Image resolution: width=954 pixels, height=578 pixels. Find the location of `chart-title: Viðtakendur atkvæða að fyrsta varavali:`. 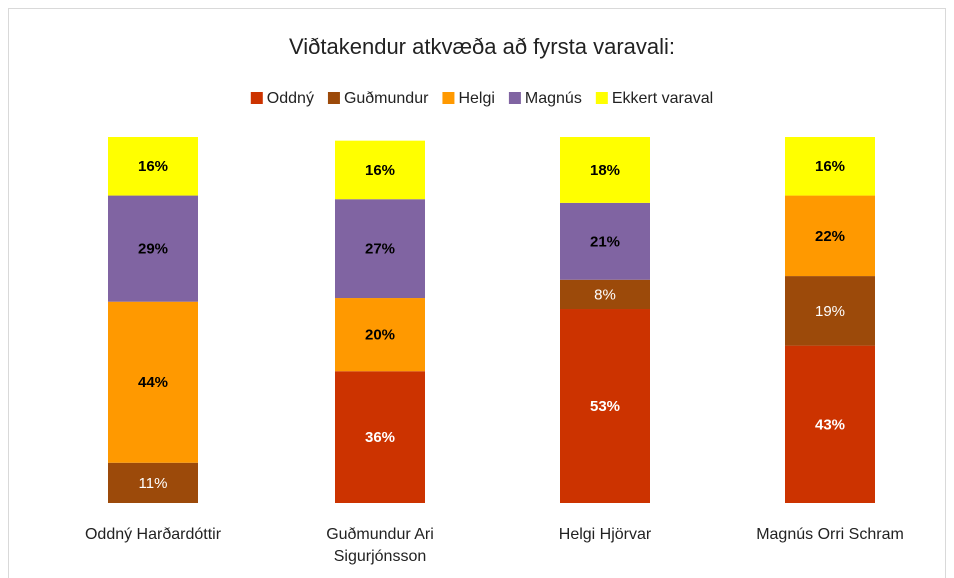

chart-title: Viðtakendur atkvæða að fyrsta varavali: is located at coordinates (482, 46).